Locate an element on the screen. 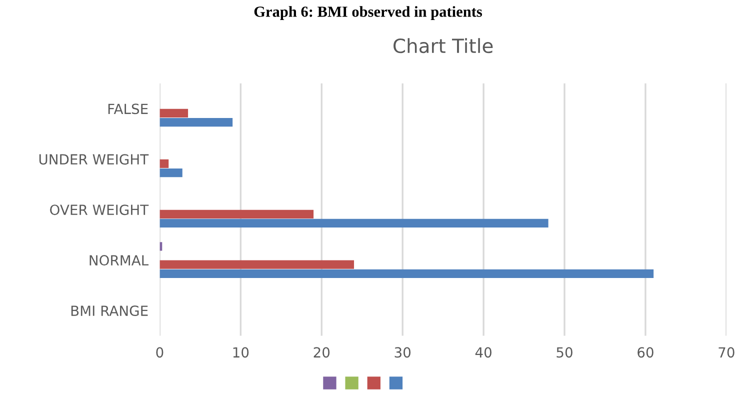 The height and width of the screenshot is (407, 736). y-tick-label: OVER WEIGHT is located at coordinates (99, 210).